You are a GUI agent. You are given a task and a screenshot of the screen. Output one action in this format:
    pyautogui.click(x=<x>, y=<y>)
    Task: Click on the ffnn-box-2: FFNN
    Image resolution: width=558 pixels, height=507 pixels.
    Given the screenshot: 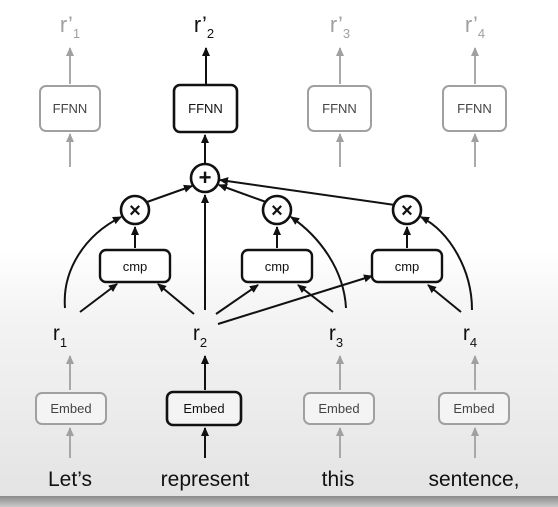 What is the action you would take?
    pyautogui.click(x=205, y=108)
    